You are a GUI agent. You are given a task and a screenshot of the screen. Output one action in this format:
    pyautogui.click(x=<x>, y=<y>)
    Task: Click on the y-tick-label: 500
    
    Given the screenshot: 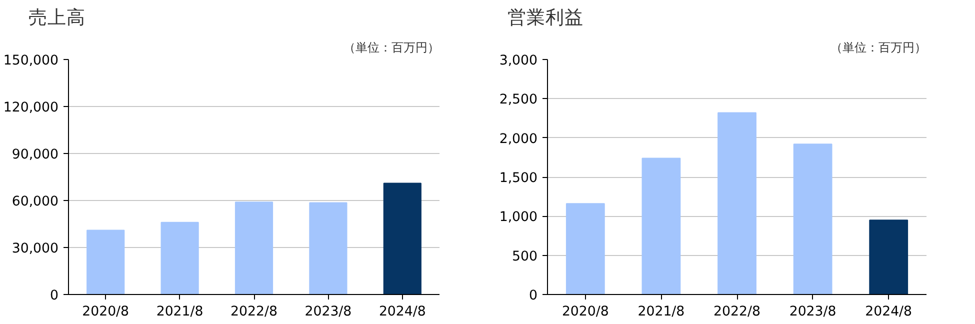 What is the action you would take?
    pyautogui.click(x=525, y=256)
    